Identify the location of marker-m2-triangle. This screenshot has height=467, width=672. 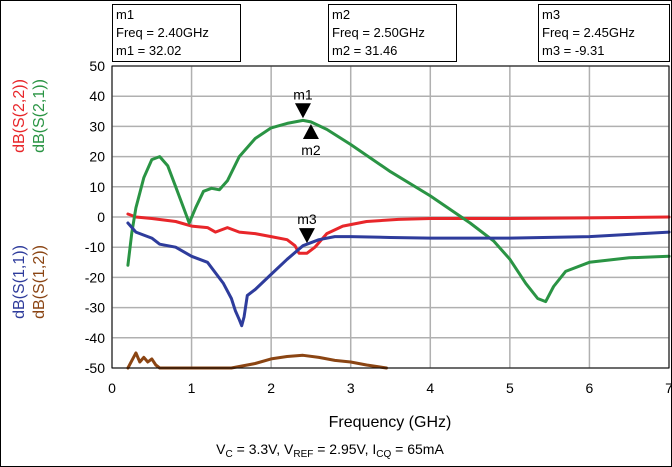
(310, 131).